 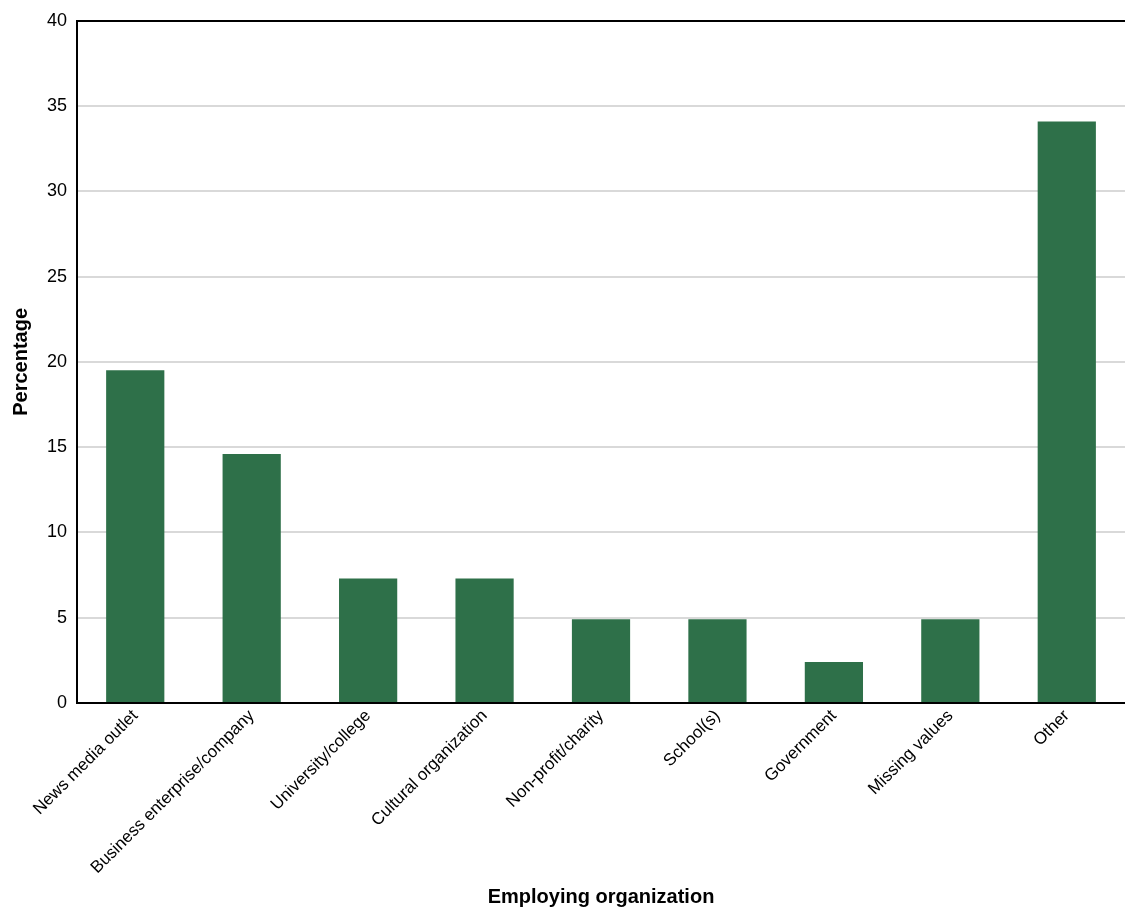 I want to click on y-tick-label: 5, so click(x=62, y=616).